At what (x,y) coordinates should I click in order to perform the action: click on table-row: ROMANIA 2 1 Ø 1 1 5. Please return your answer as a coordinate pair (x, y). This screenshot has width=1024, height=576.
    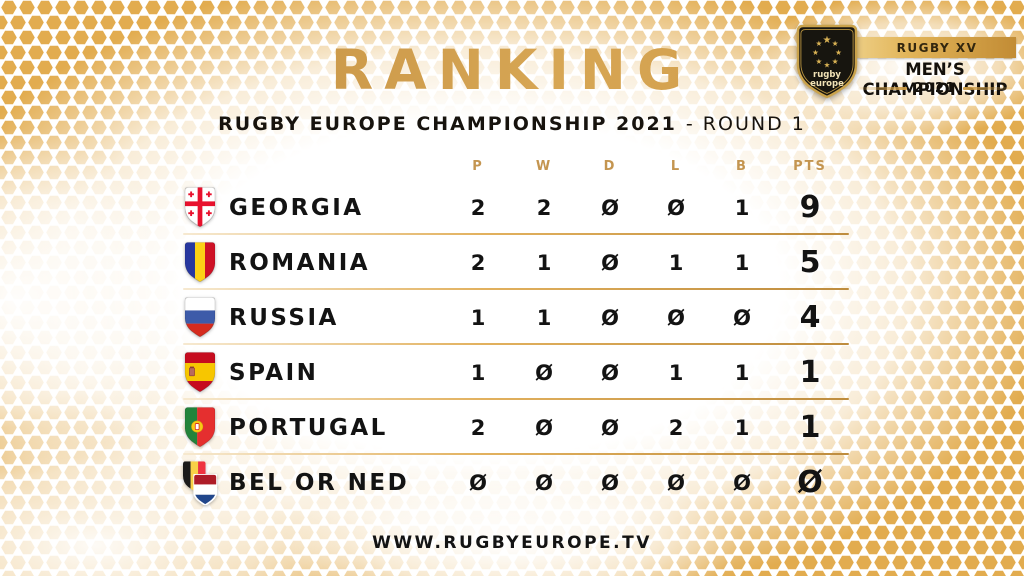
    Looking at the image, I should click on (516, 262).